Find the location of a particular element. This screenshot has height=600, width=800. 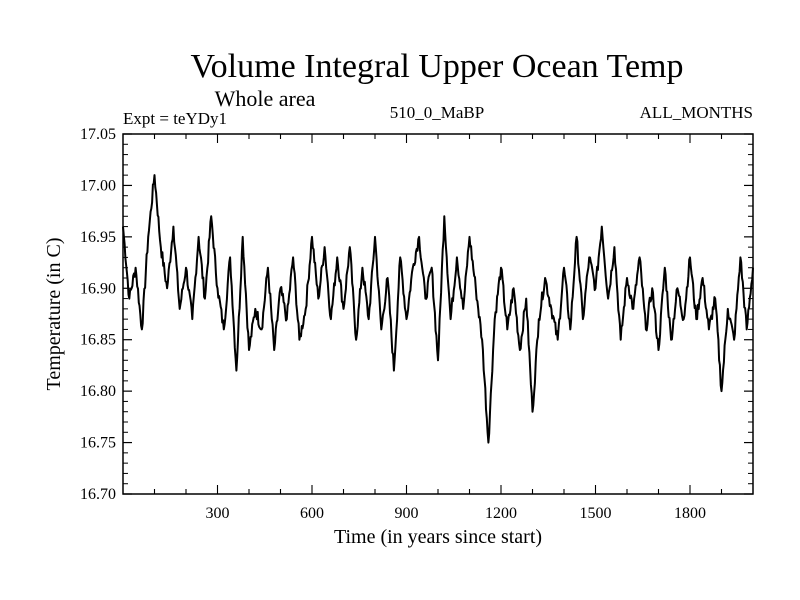

experiment-label: Expt = teYDy1 is located at coordinates (175, 118).